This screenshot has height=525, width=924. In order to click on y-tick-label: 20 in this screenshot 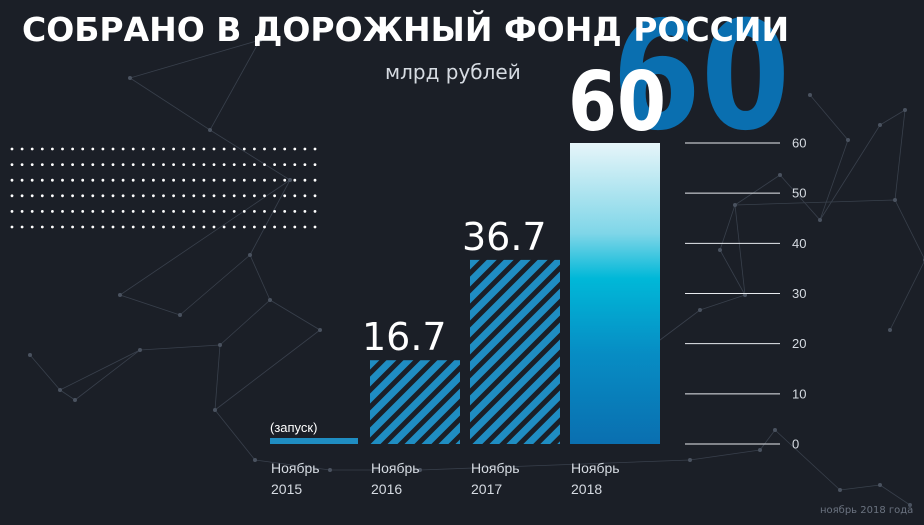, I will do `click(799, 343)`.